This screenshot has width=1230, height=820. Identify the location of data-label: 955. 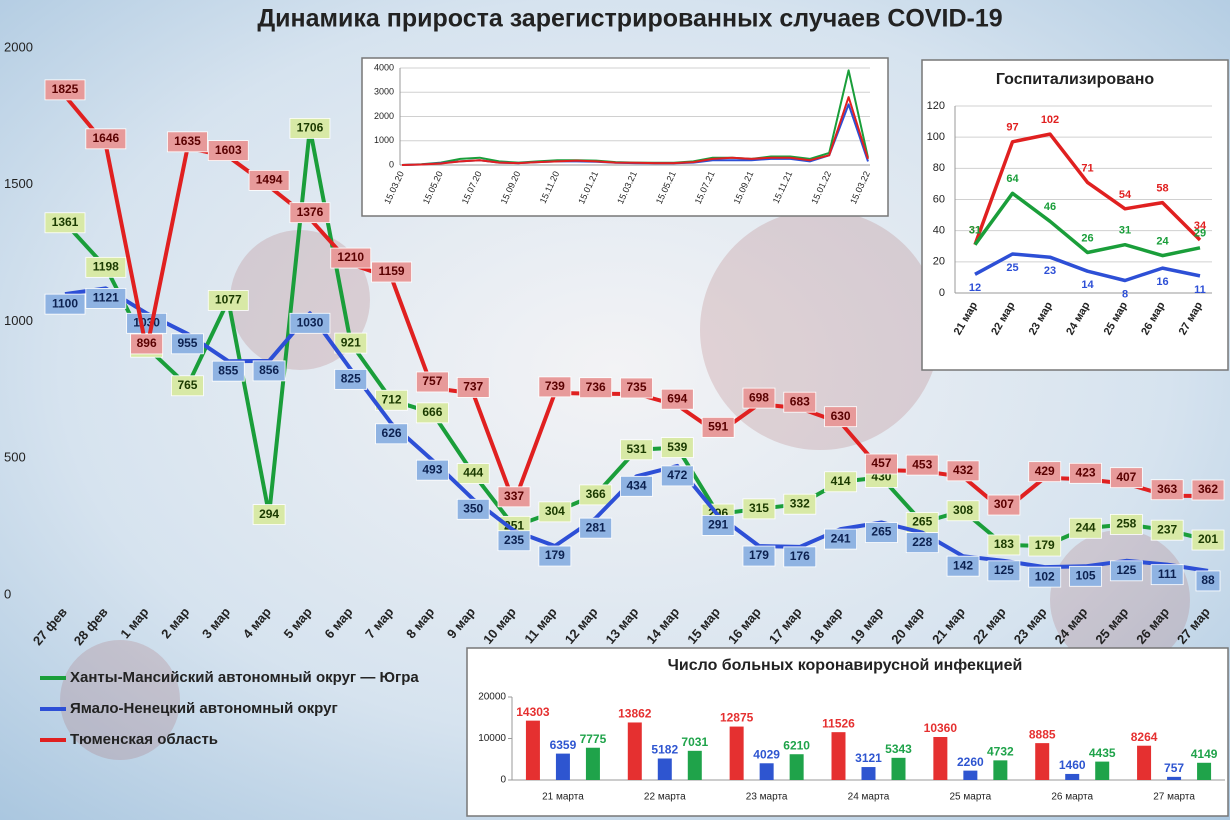
(187, 343).